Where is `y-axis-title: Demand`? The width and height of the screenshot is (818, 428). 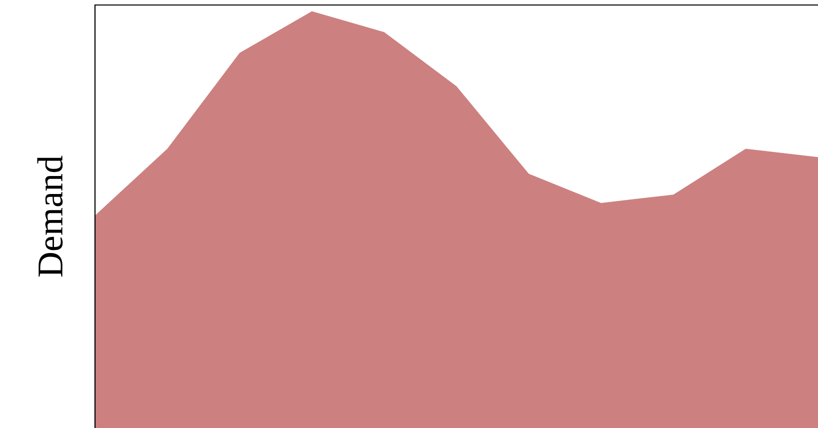
y-axis-title: Demand is located at coordinates (50, 216).